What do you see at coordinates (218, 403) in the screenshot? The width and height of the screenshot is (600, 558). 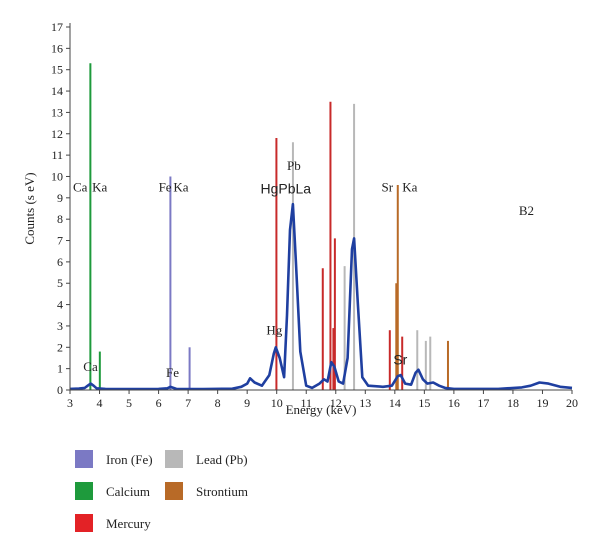 I see `x-tick-label: 8` at bounding box center [218, 403].